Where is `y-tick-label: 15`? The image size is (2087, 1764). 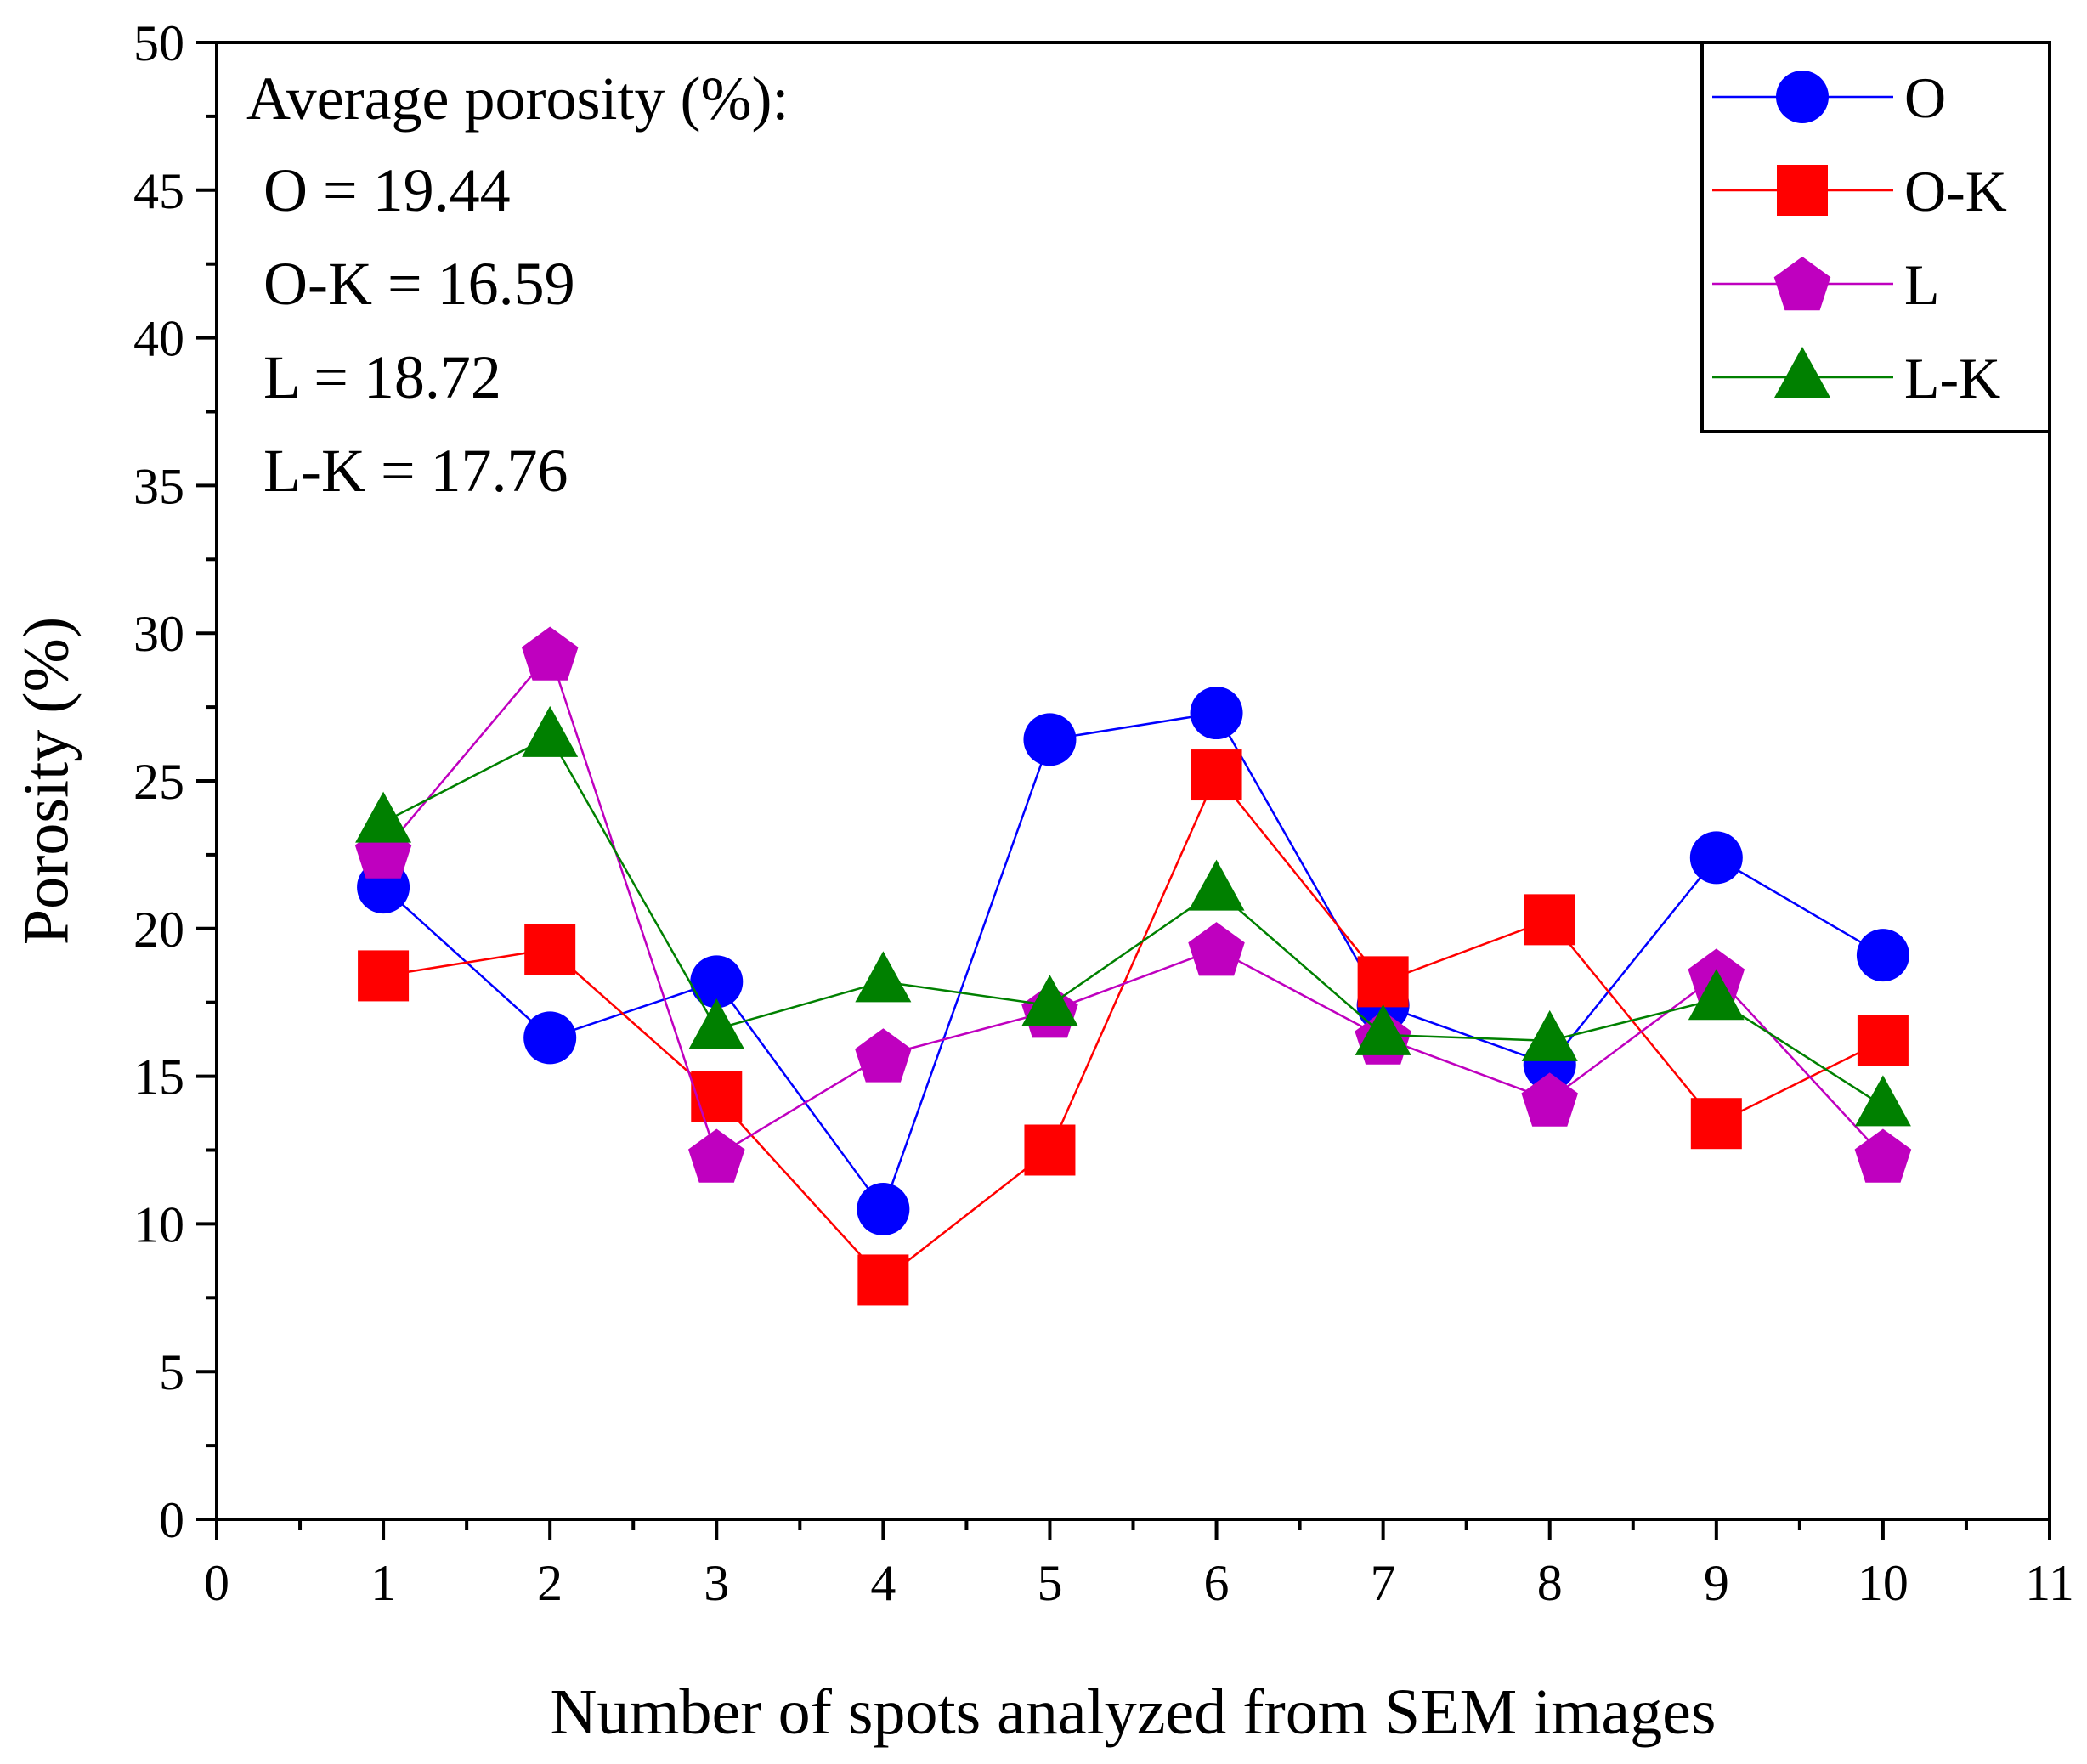
y-tick-label: 15 is located at coordinates (158, 1077).